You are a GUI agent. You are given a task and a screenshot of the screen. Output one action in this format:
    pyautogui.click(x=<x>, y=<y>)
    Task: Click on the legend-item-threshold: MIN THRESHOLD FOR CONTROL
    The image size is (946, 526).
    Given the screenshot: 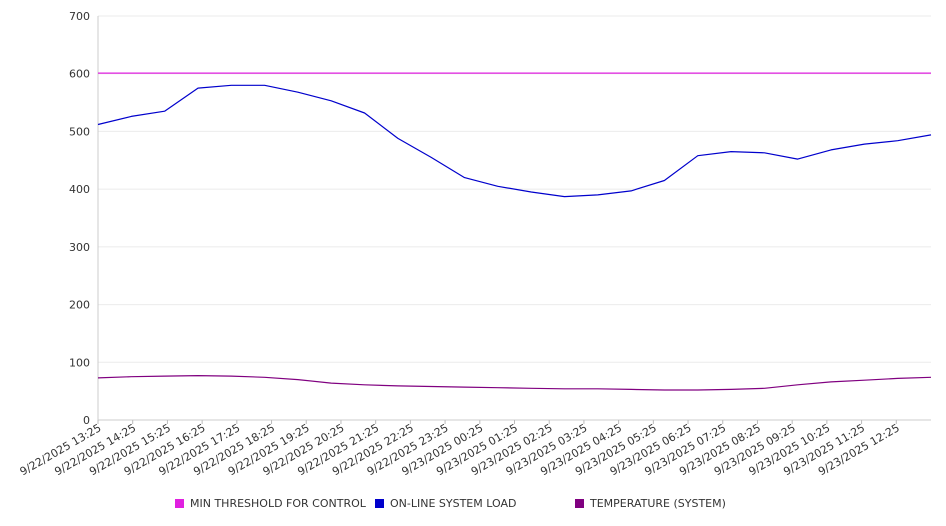 What is the action you would take?
    pyautogui.click(x=270, y=503)
    